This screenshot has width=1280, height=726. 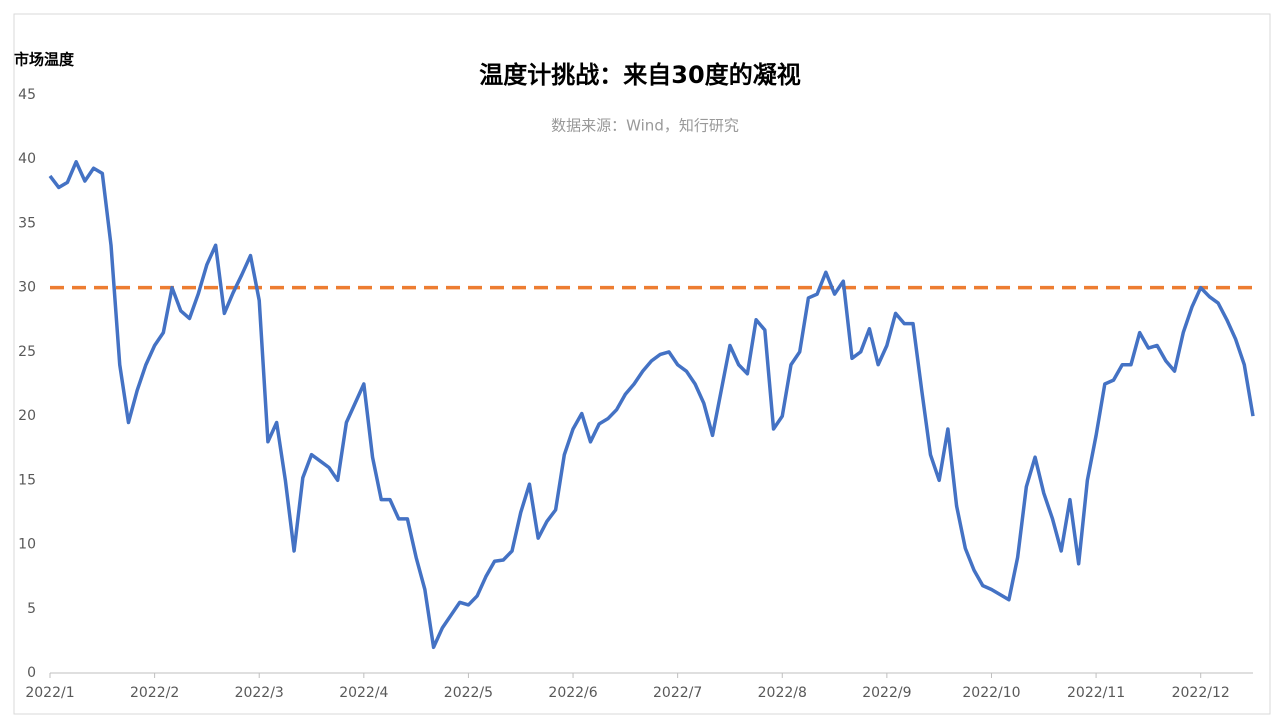 I want to click on x-tick-label: 2022/4, so click(x=363, y=693).